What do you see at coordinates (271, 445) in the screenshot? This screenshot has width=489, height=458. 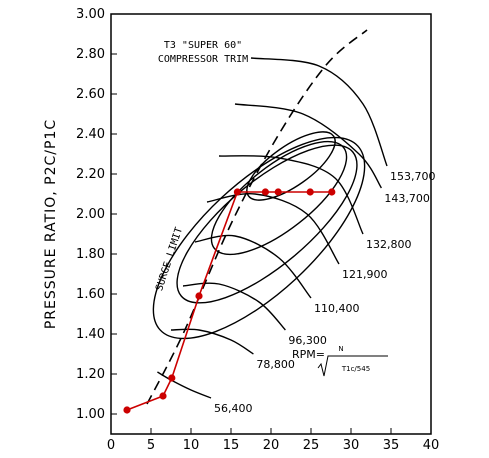 I see `x-tick-label: 20` at bounding box center [271, 445].